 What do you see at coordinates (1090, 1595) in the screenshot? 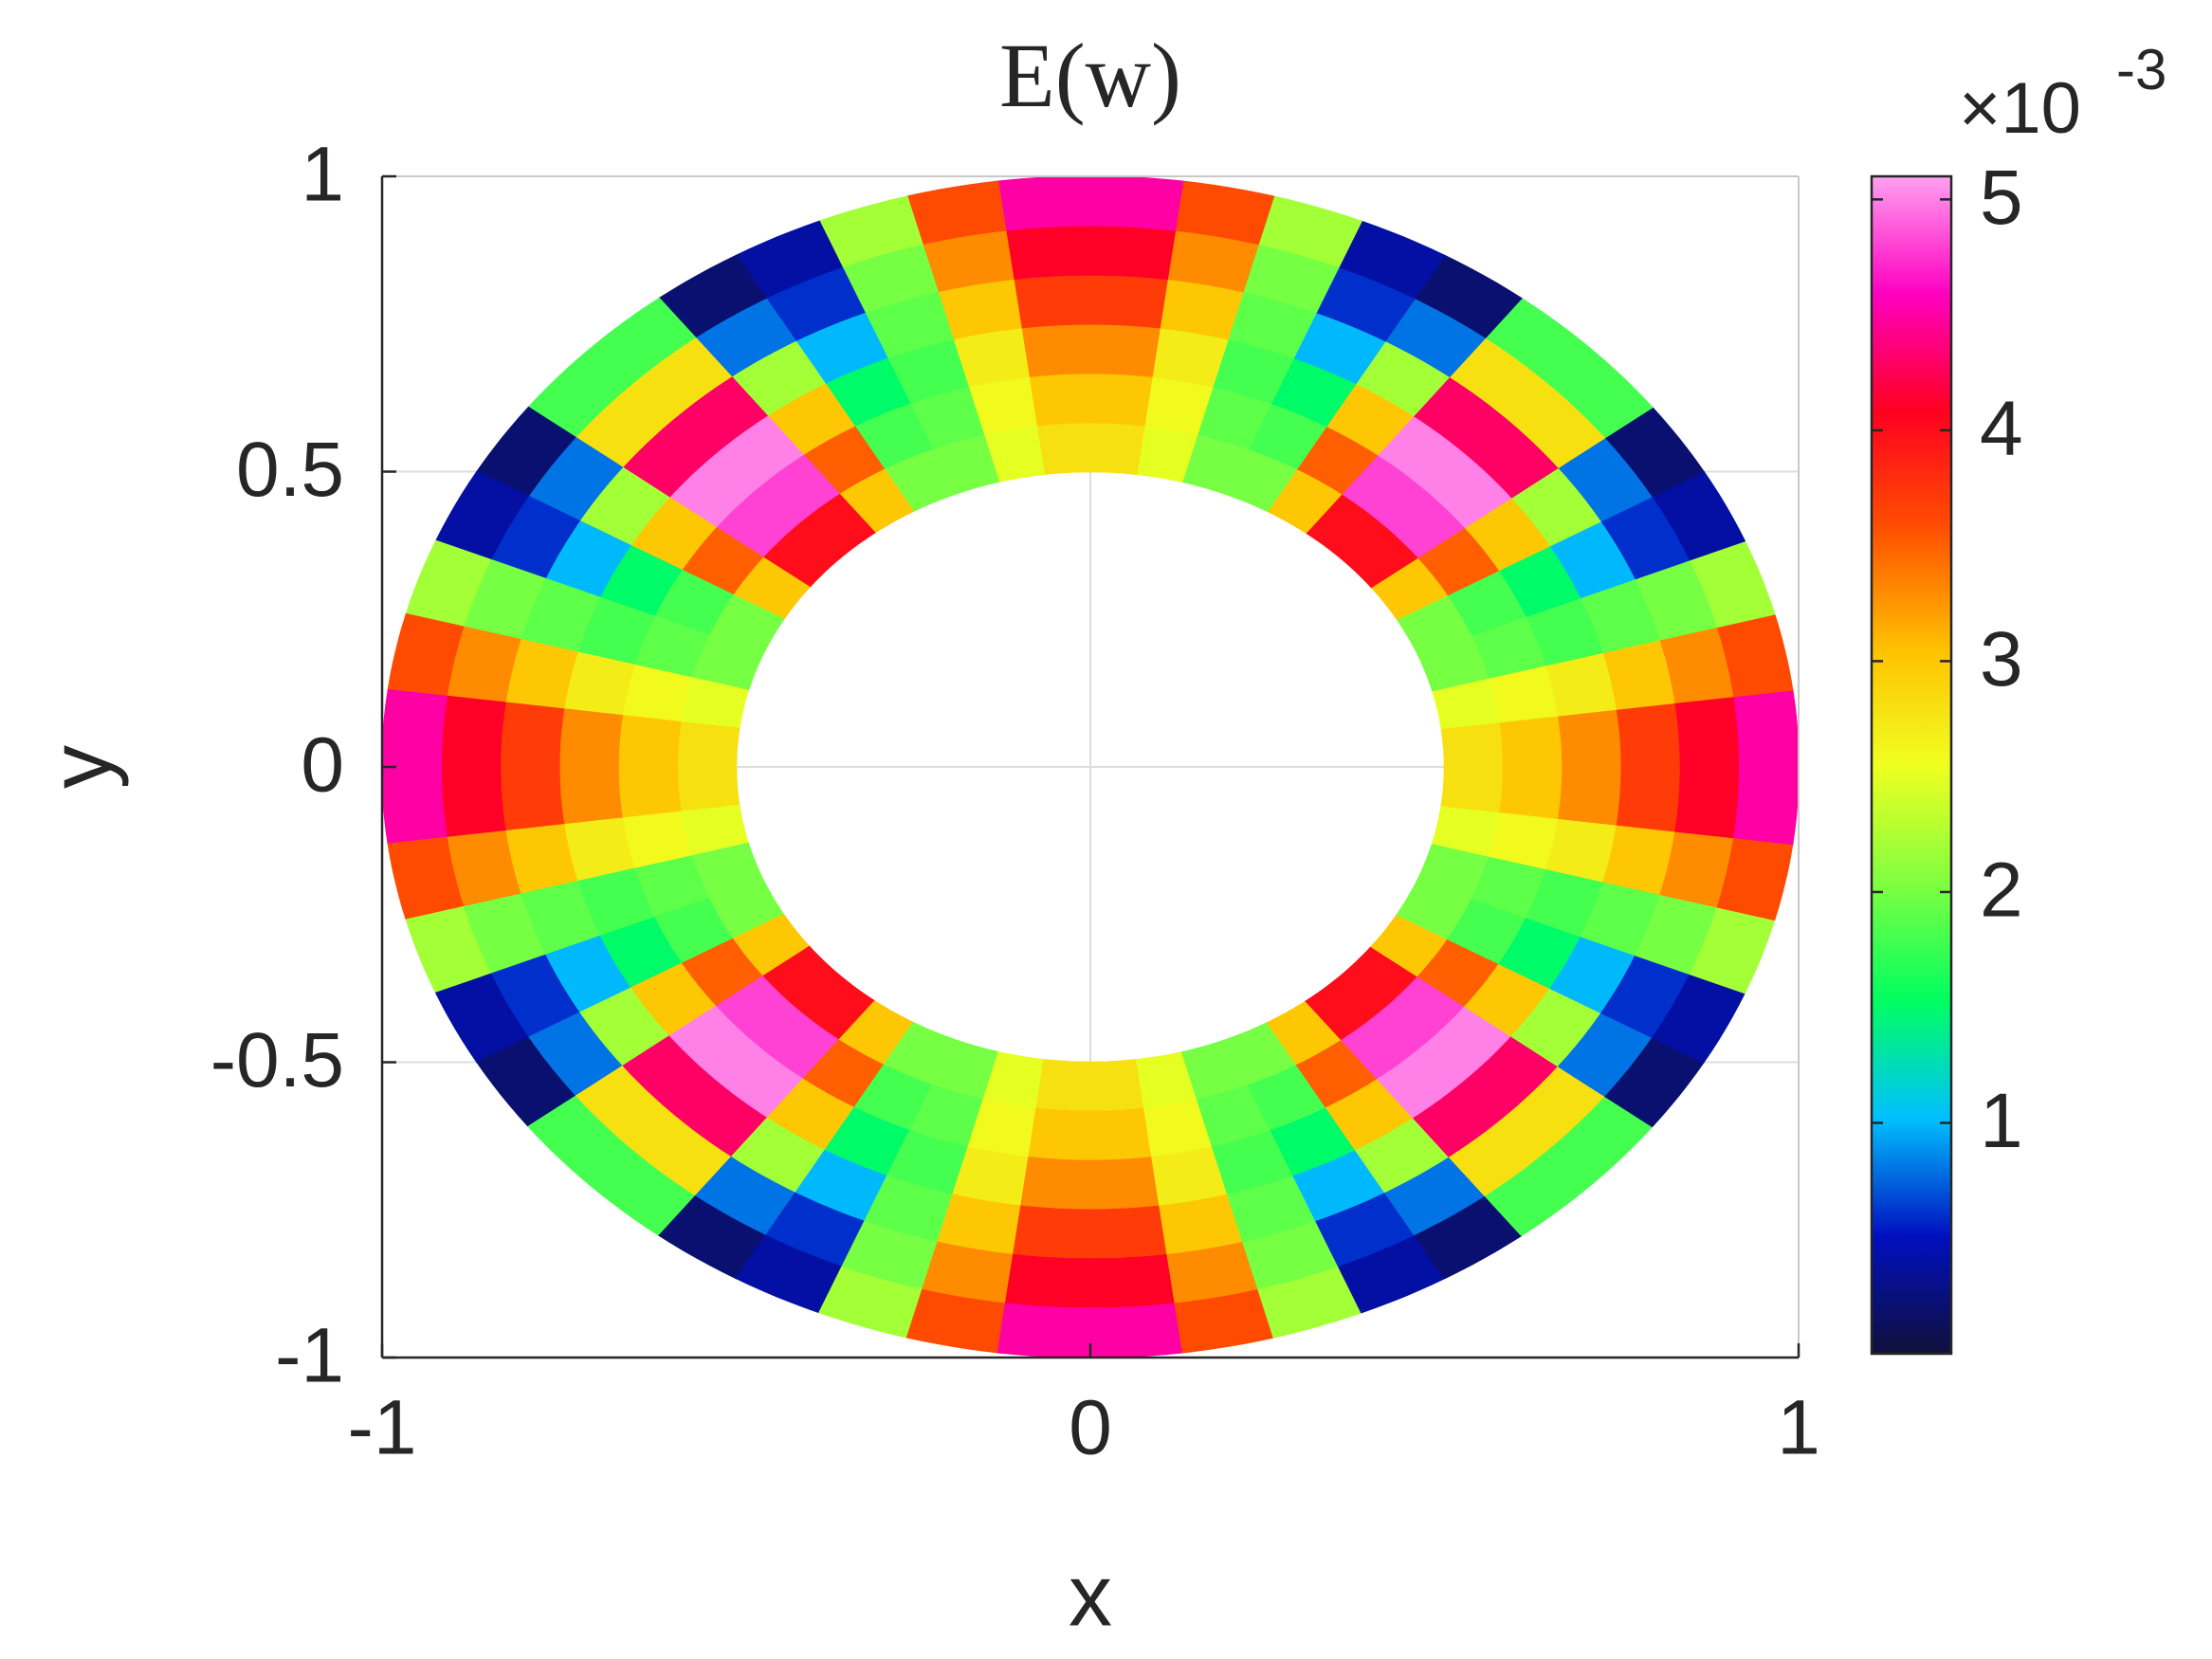
I see `x-axis-label: x` at bounding box center [1090, 1595].